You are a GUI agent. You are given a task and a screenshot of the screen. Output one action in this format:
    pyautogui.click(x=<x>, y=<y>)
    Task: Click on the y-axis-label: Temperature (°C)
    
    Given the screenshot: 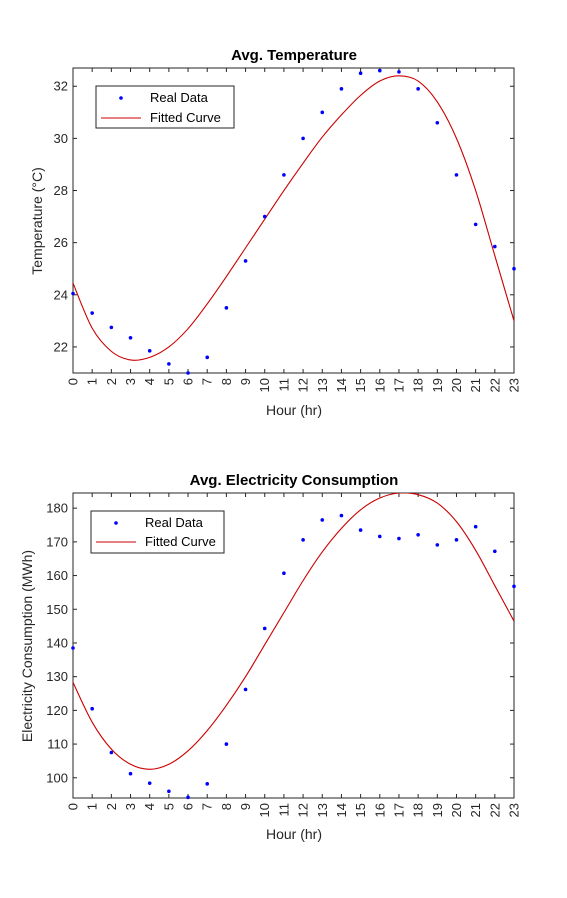 What is the action you would take?
    pyautogui.click(x=37, y=221)
    